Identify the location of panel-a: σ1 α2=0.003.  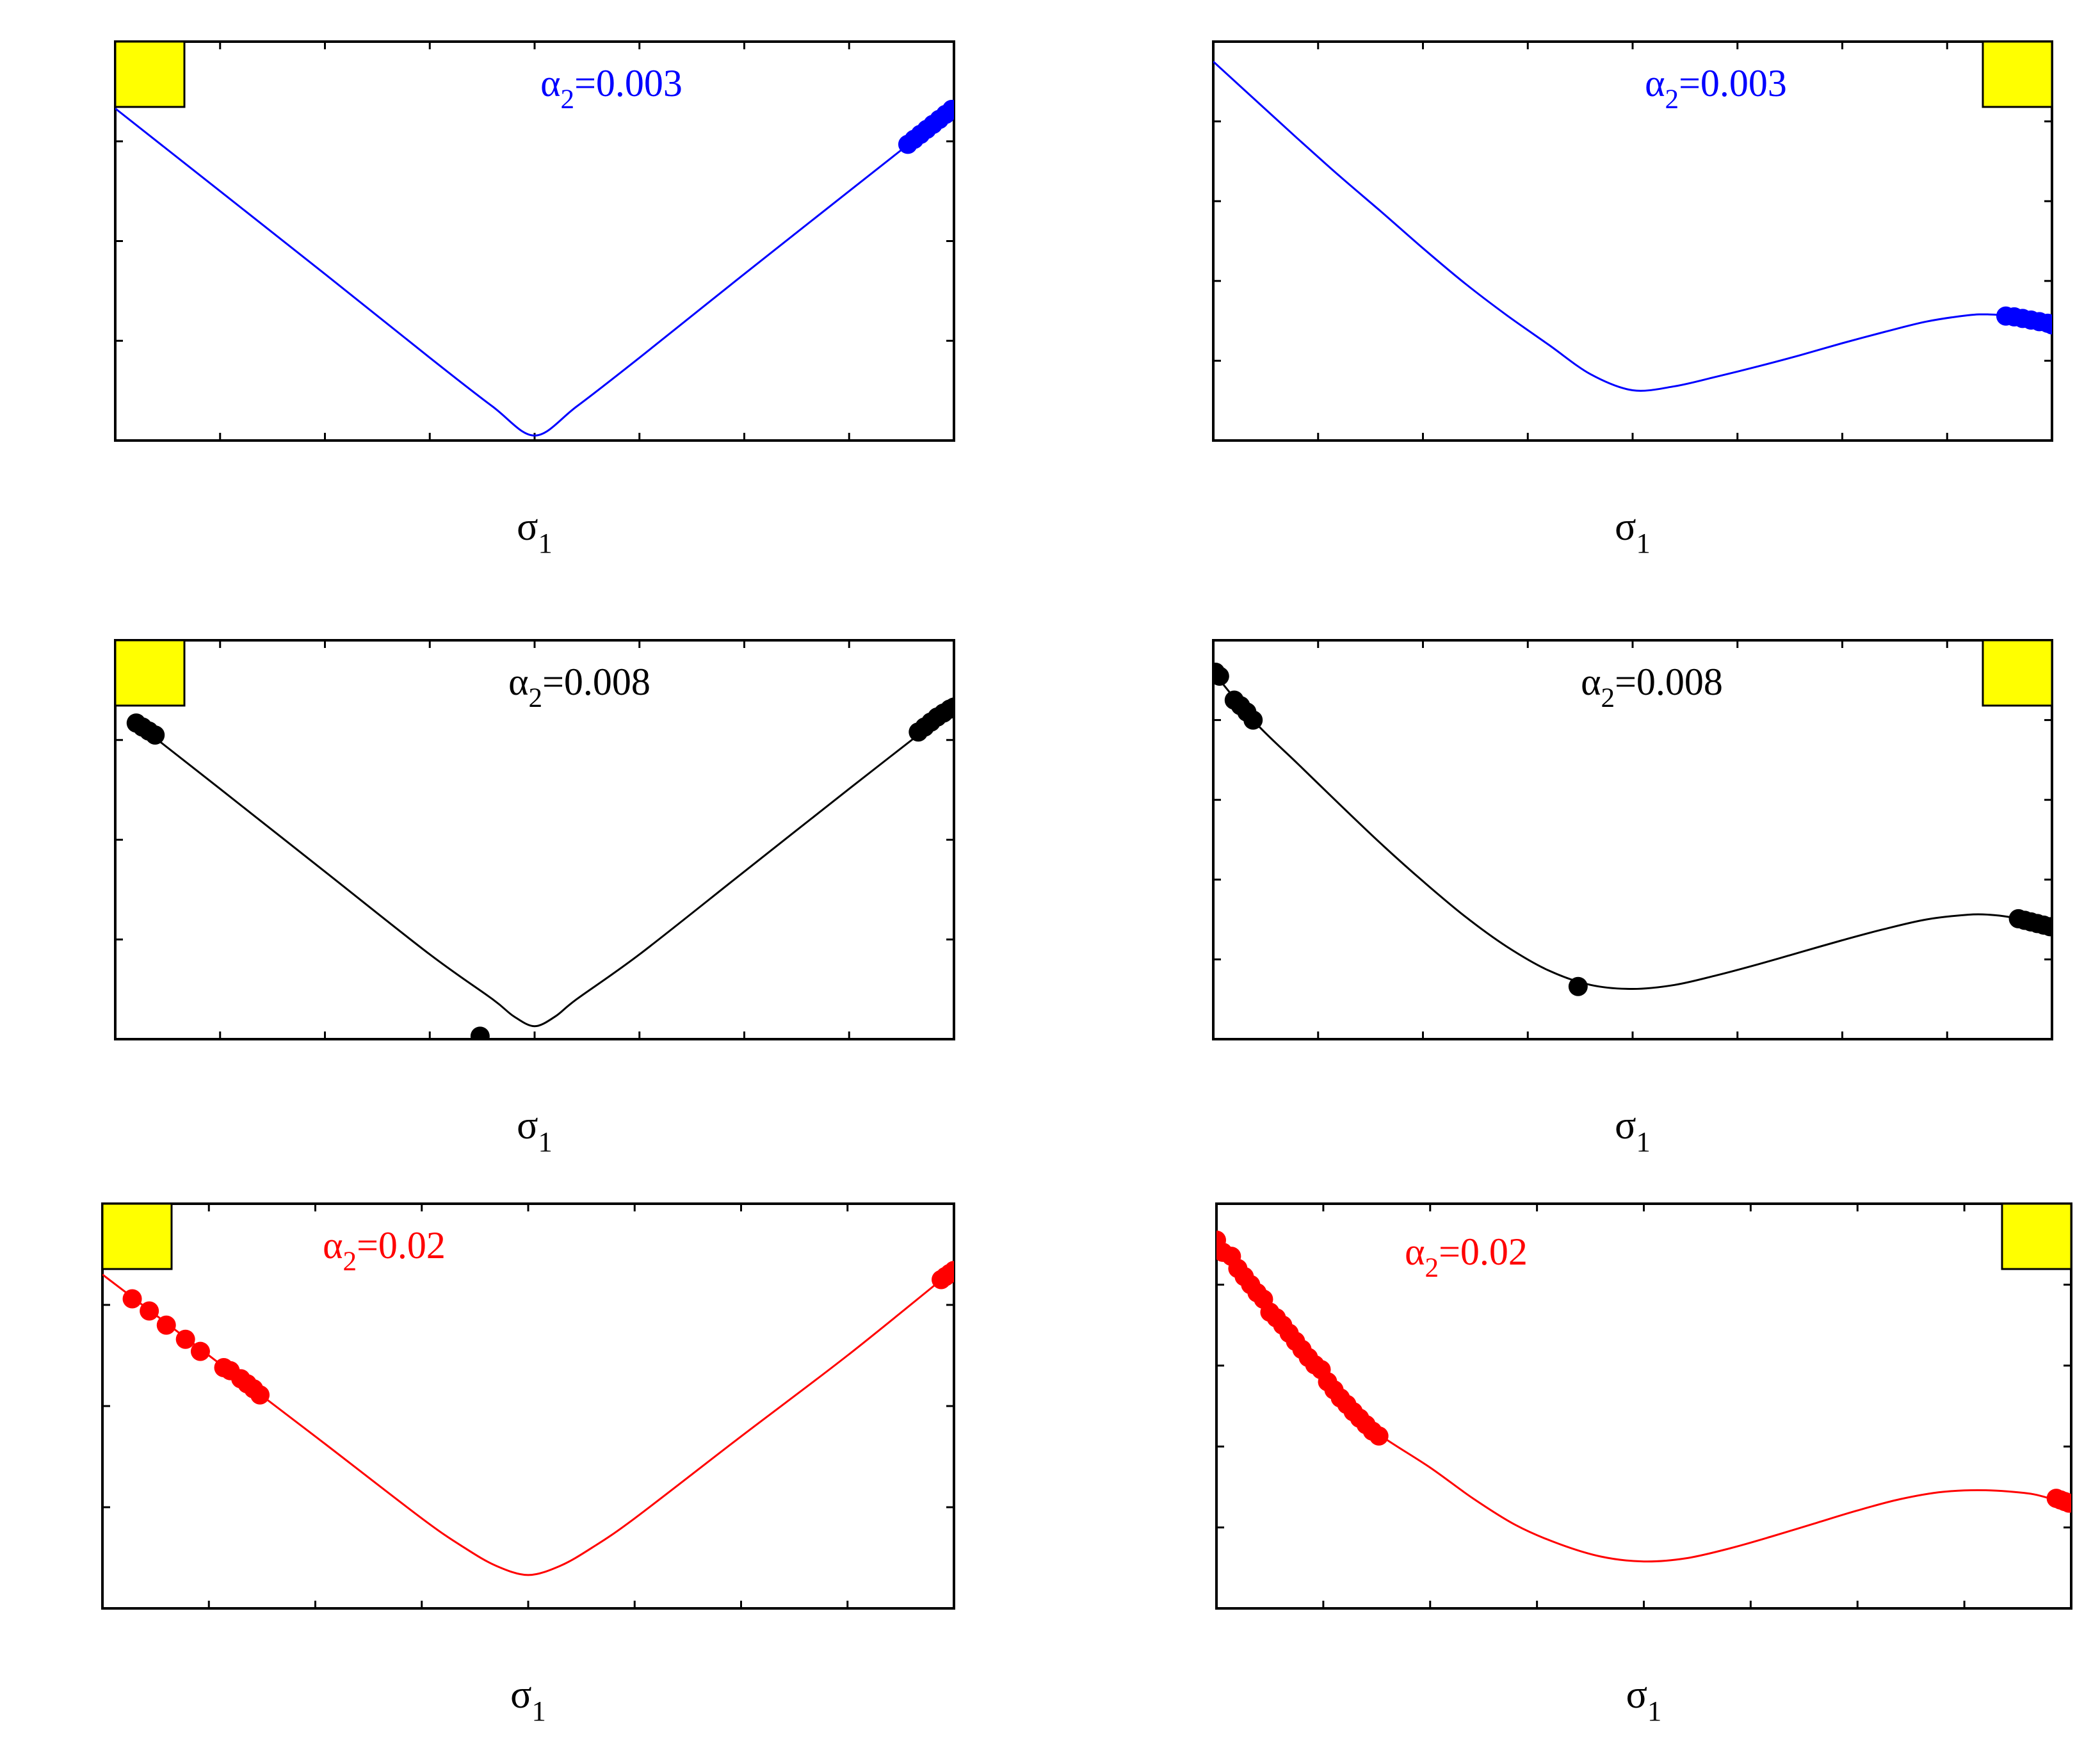
(534, 299).